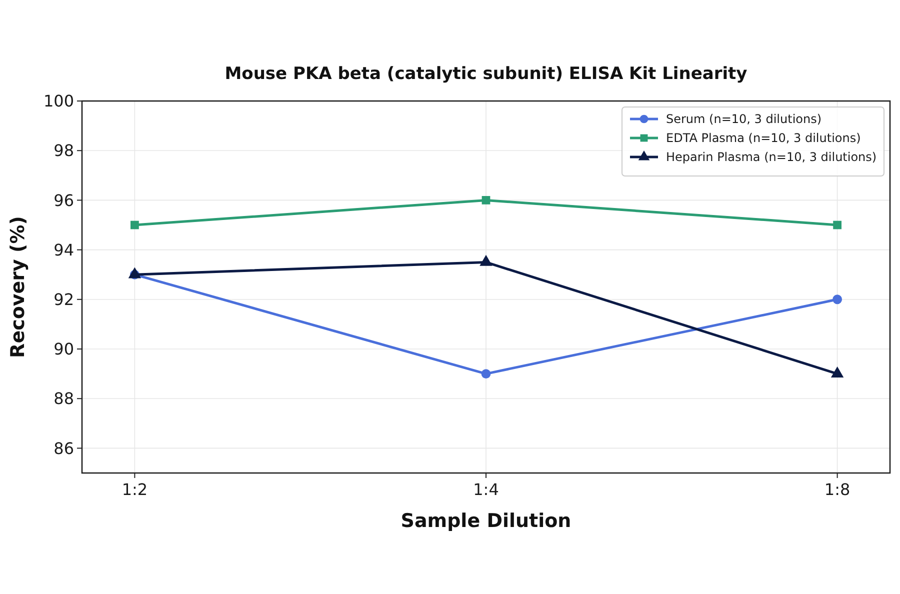 The image size is (900, 594). I want to click on x-axis-title: Sample Dilution, so click(486, 521).